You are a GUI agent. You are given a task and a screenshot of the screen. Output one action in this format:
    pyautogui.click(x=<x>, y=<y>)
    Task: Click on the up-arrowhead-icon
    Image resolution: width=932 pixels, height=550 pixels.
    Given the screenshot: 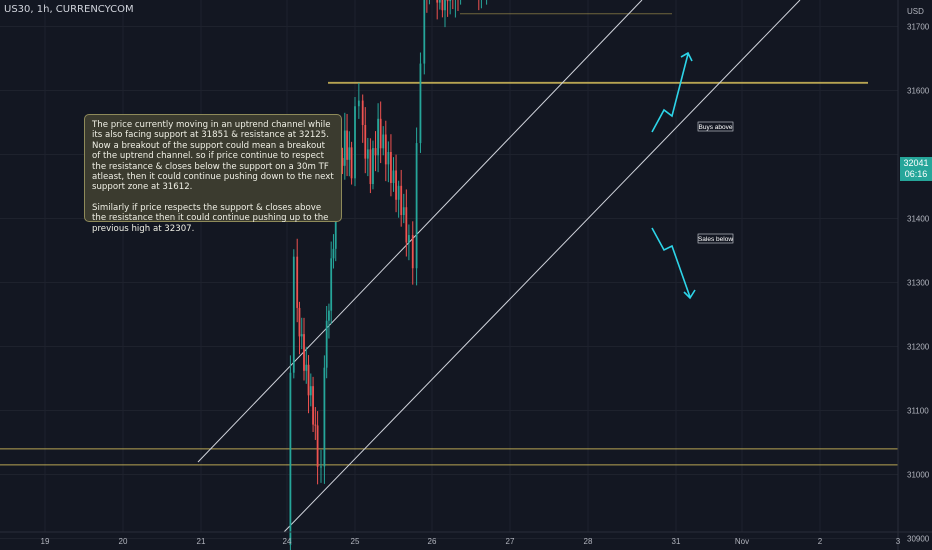 What is the action you would take?
    pyautogui.click(x=686, y=56)
    